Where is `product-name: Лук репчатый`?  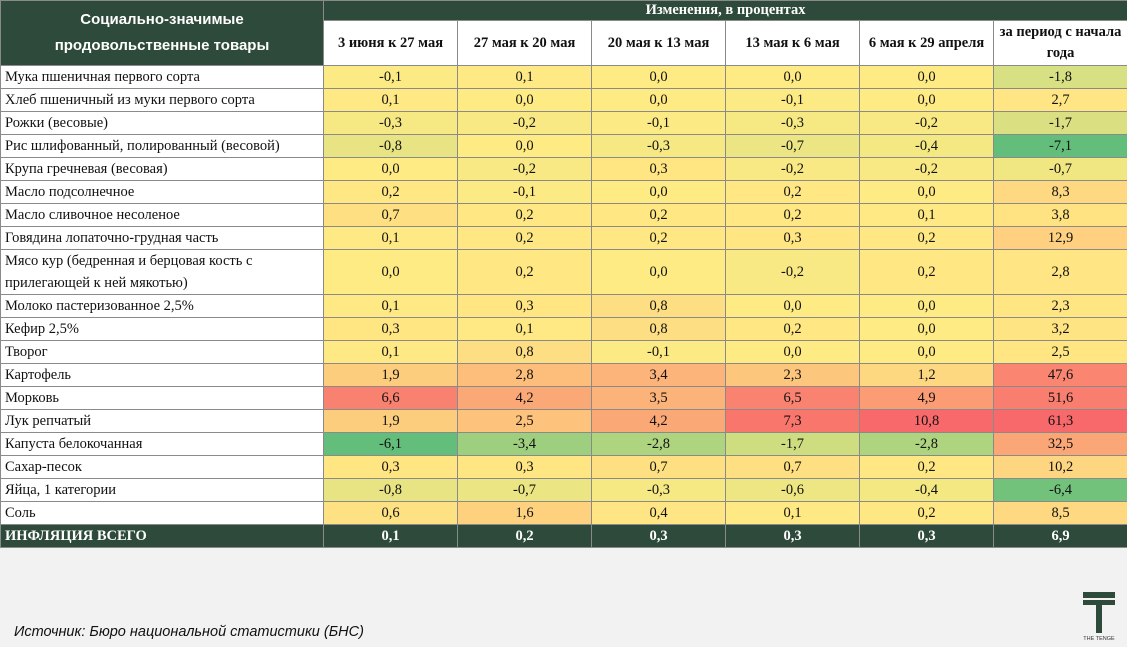 product-name: Лук репчатый is located at coordinates (162, 421).